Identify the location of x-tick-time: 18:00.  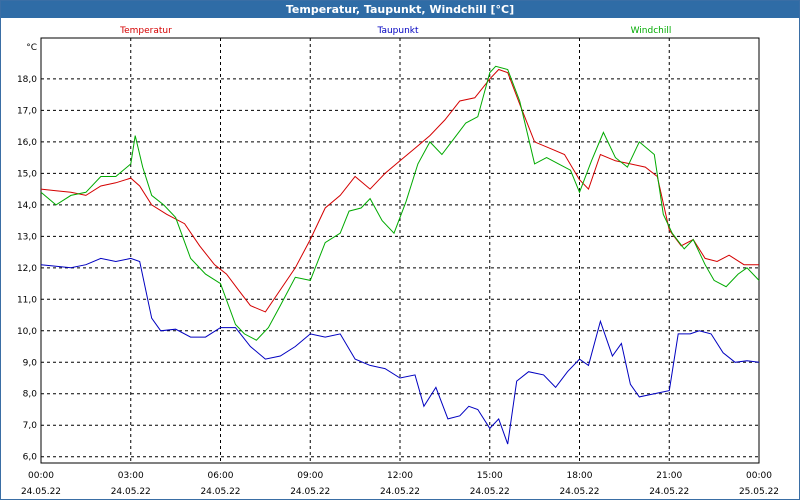
(580, 476).